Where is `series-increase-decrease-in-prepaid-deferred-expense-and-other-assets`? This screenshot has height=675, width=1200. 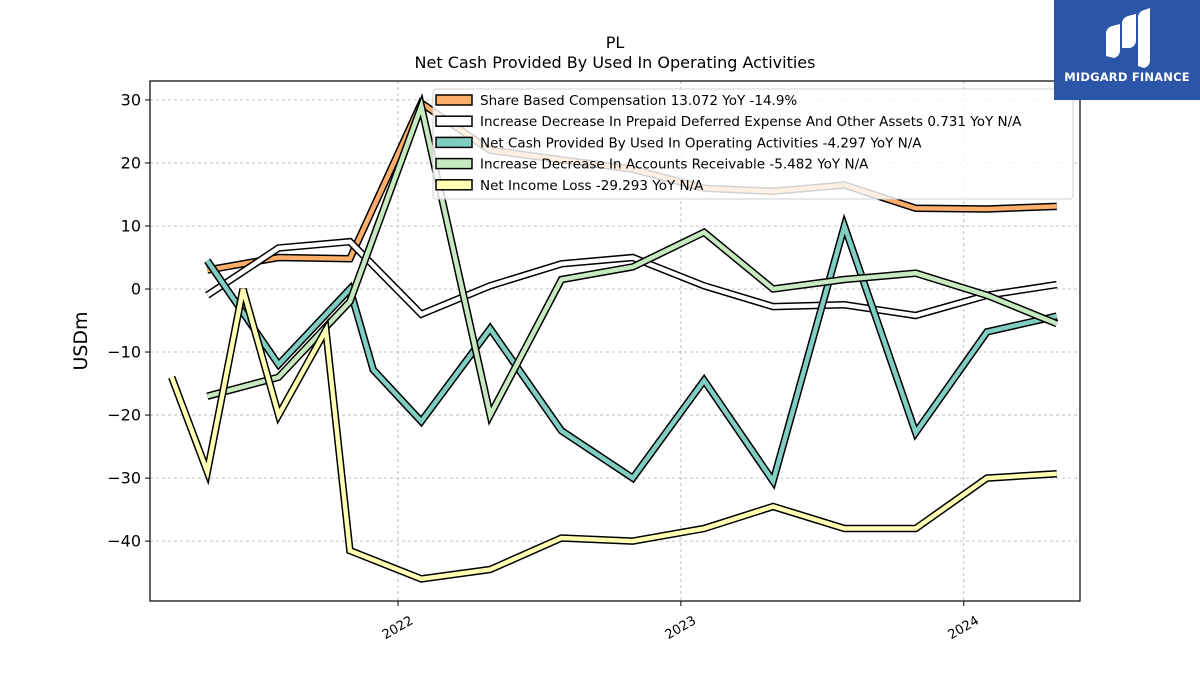 series-increase-decrease-in-prepaid-deferred-expense-and-other-assets is located at coordinates (631, 278).